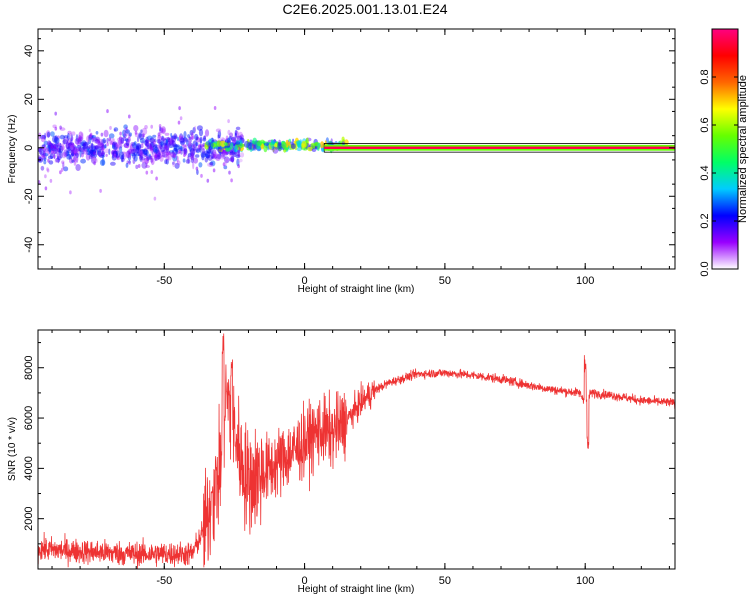 The image size is (750, 600). Describe the element at coordinates (499, 147) in the screenshot. I see `spectrogram-carrier-core` at that location.